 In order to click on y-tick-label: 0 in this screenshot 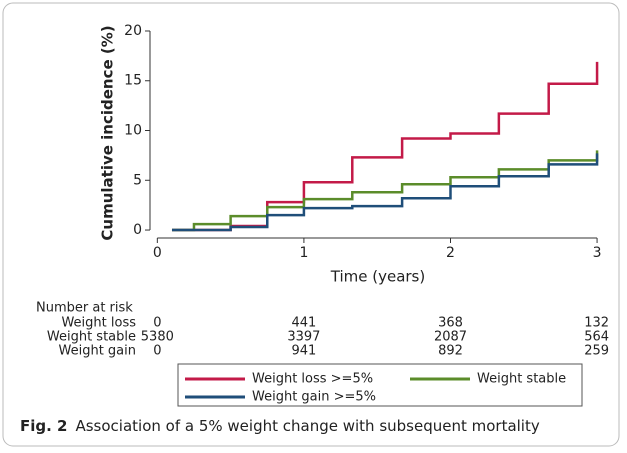, I will do `click(137, 230)`.